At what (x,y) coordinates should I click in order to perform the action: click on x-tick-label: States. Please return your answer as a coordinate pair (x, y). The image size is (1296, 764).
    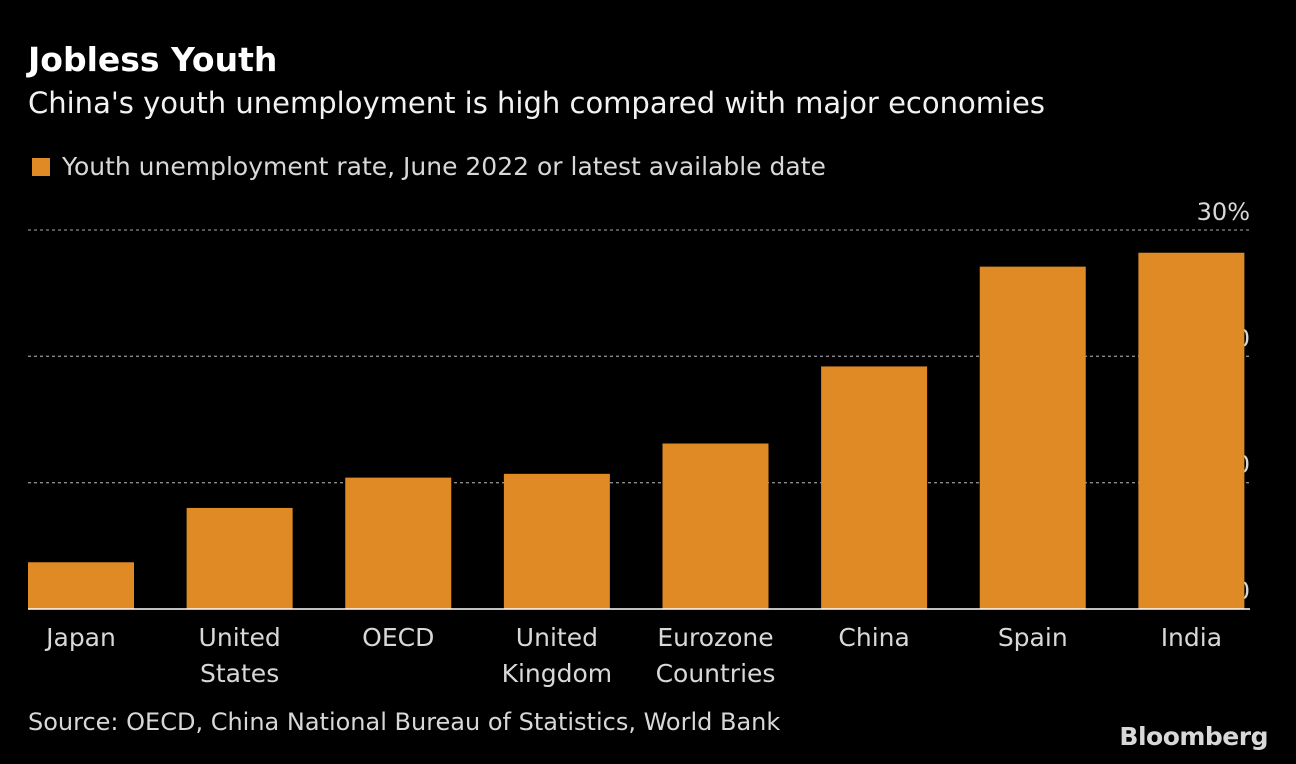
    Looking at the image, I should click on (239, 673).